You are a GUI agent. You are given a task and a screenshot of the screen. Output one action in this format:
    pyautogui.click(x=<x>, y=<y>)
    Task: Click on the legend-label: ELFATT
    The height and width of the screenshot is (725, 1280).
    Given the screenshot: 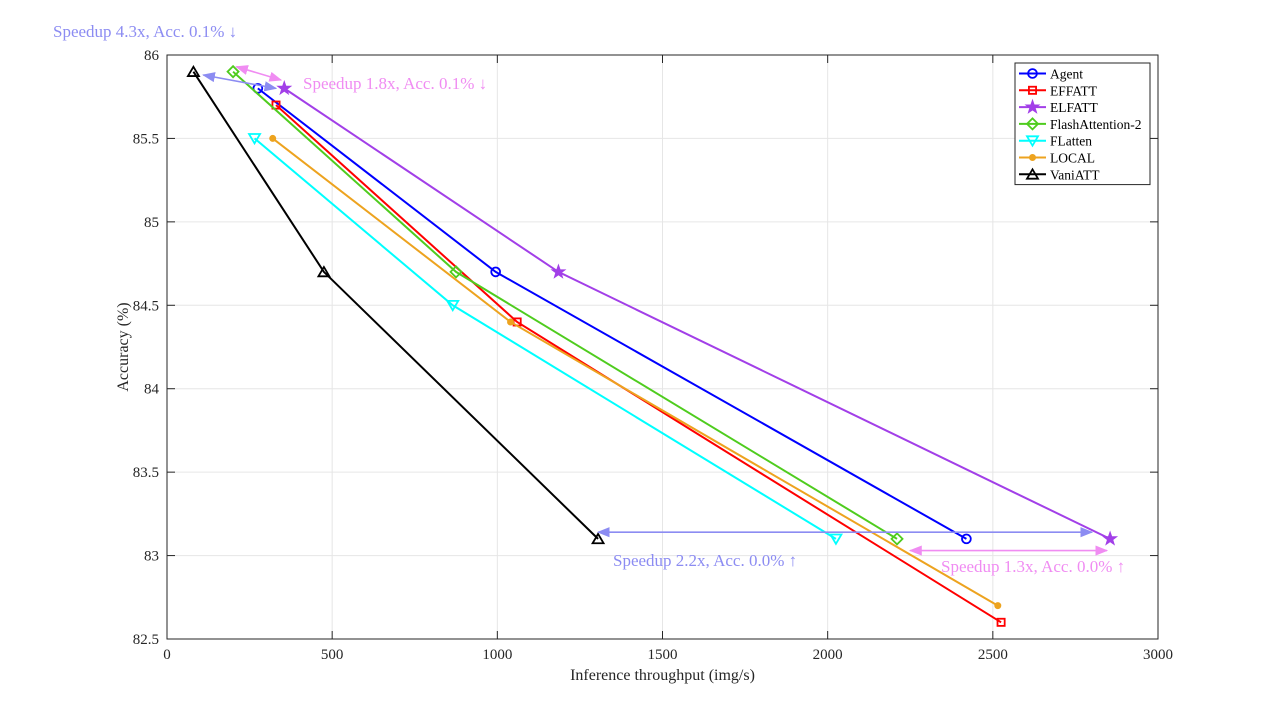 What is the action you would take?
    pyautogui.click(x=1074, y=107)
    